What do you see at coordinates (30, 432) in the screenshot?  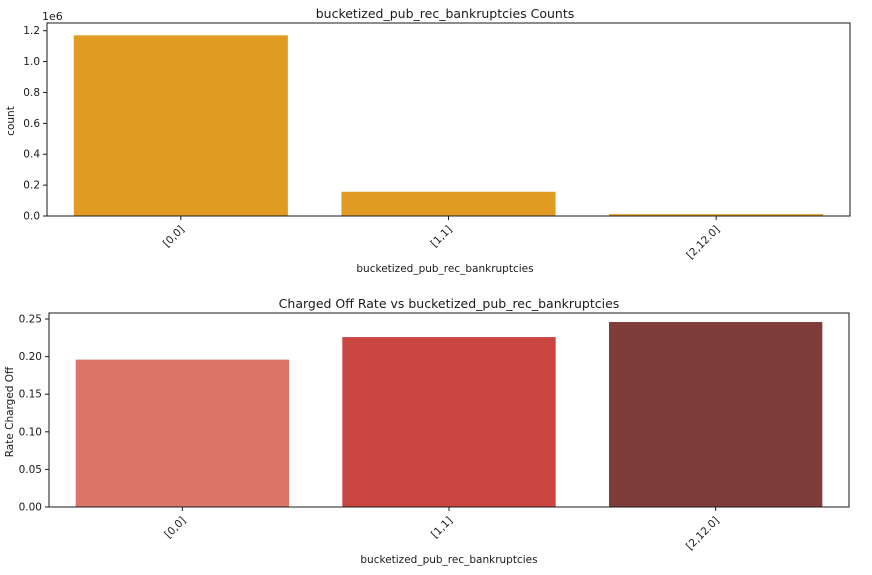 I see `y-tick-label: 0.10` at bounding box center [30, 432].